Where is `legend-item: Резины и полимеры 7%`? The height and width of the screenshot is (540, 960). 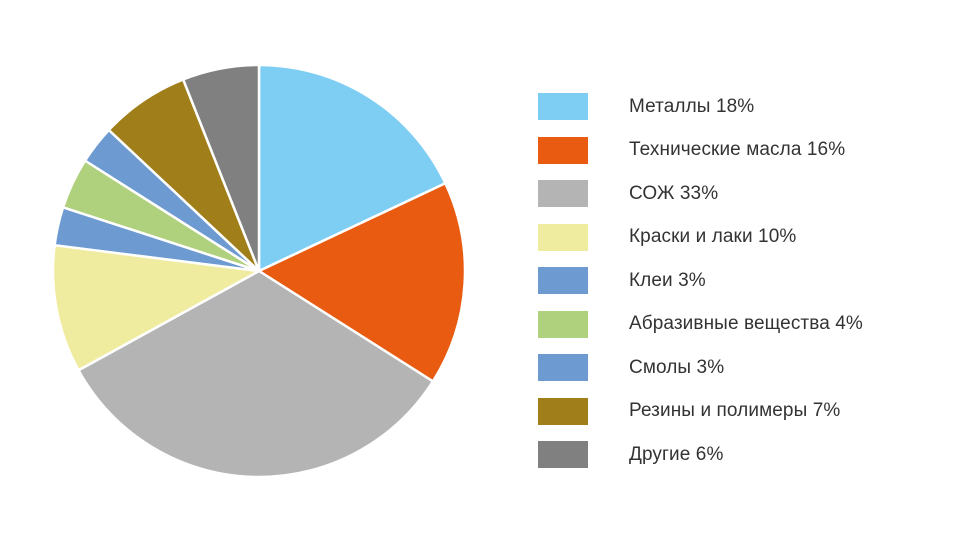 legend-item: Резины и полимеры 7% is located at coordinates (700, 412).